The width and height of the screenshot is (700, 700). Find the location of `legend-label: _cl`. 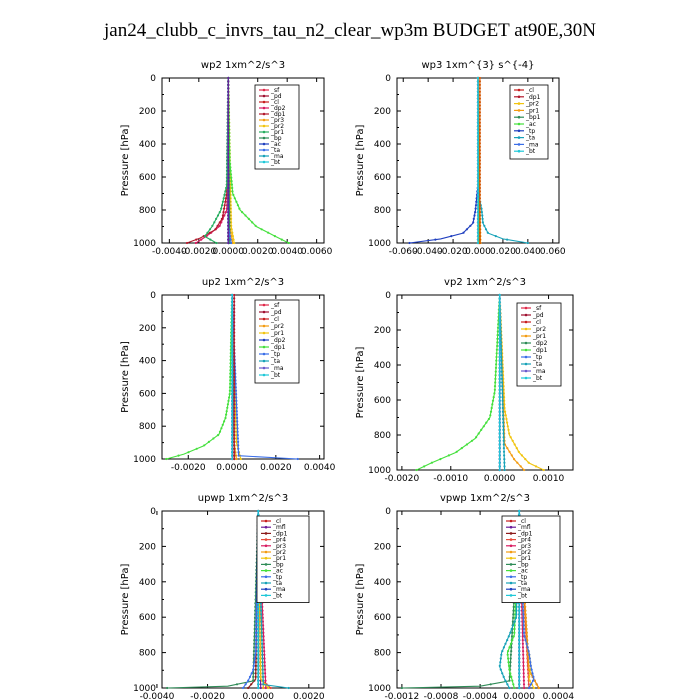

legend-label: _cl is located at coordinates (276, 521).